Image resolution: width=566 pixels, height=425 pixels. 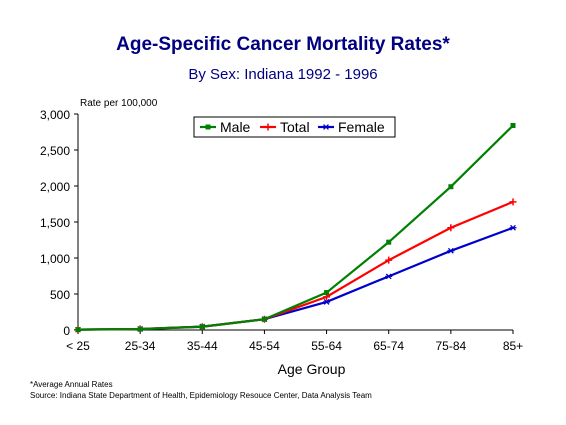 I want to click on legend-marker-female, so click(x=326, y=127).